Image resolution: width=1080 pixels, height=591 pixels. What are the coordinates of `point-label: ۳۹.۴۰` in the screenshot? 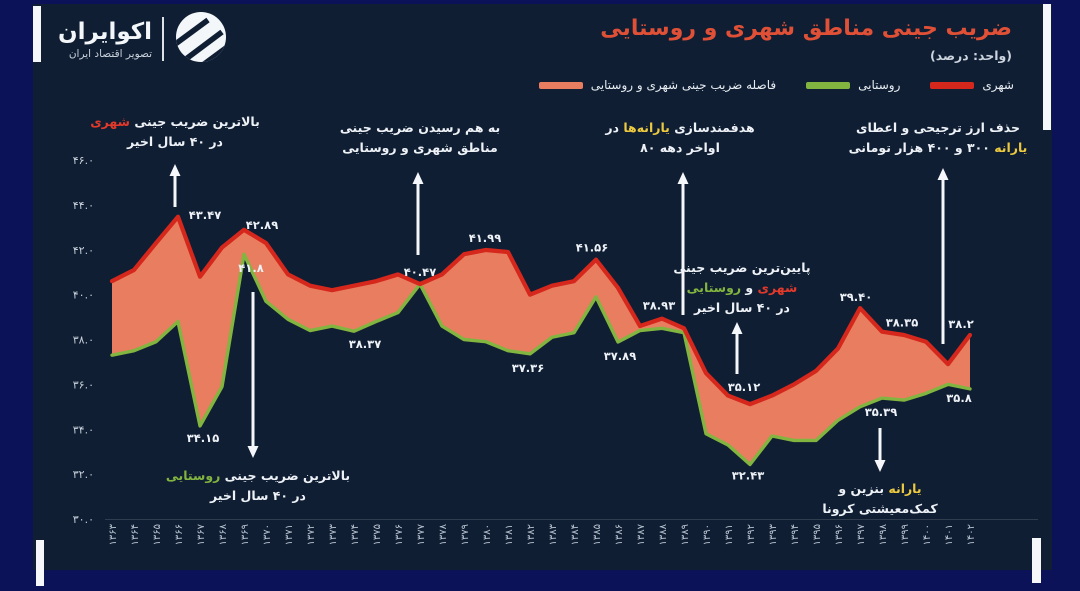 It's located at (856, 297).